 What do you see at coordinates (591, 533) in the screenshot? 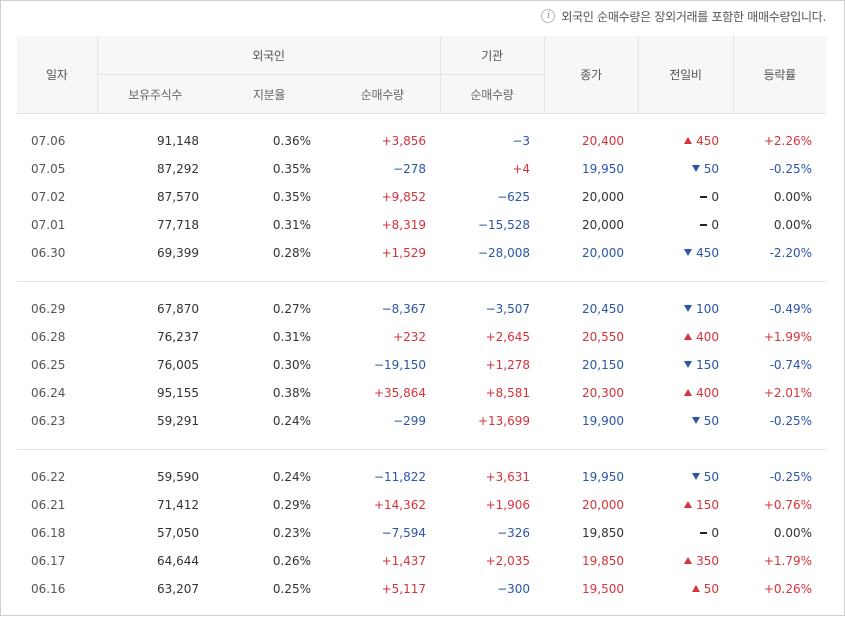
I see `cell-close: 19,850` at bounding box center [591, 533].